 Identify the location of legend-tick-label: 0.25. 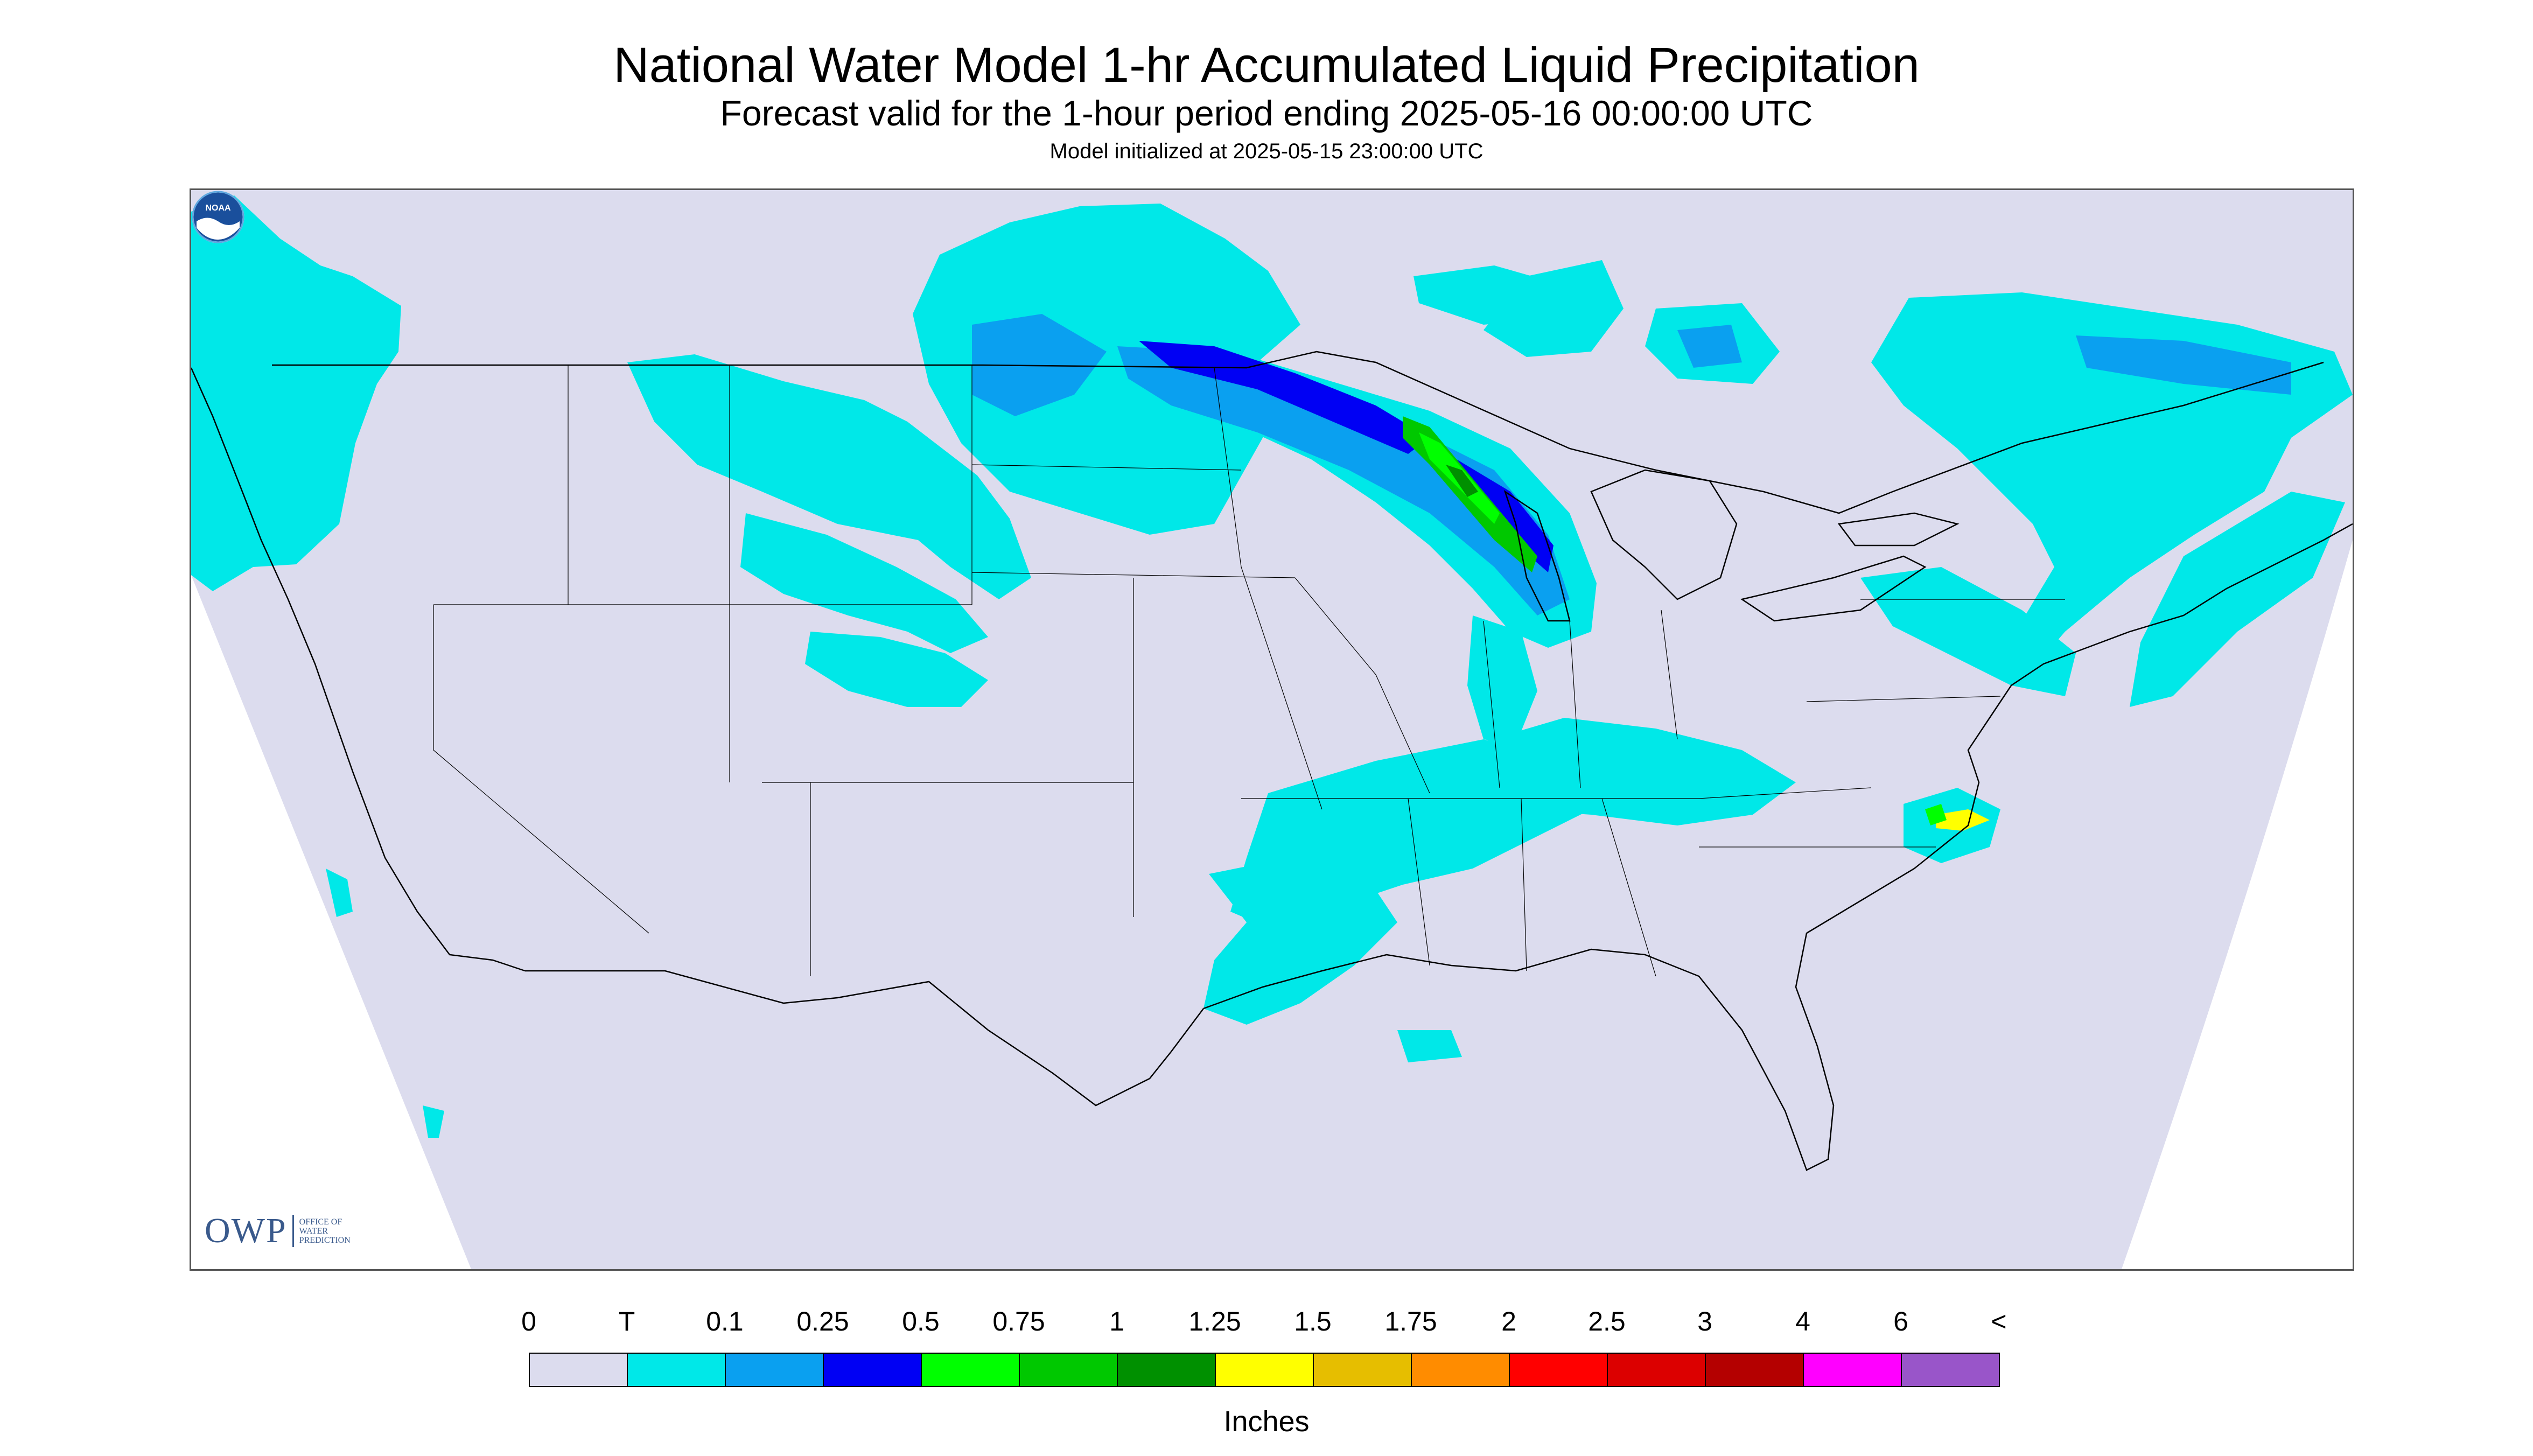
(823, 1321).